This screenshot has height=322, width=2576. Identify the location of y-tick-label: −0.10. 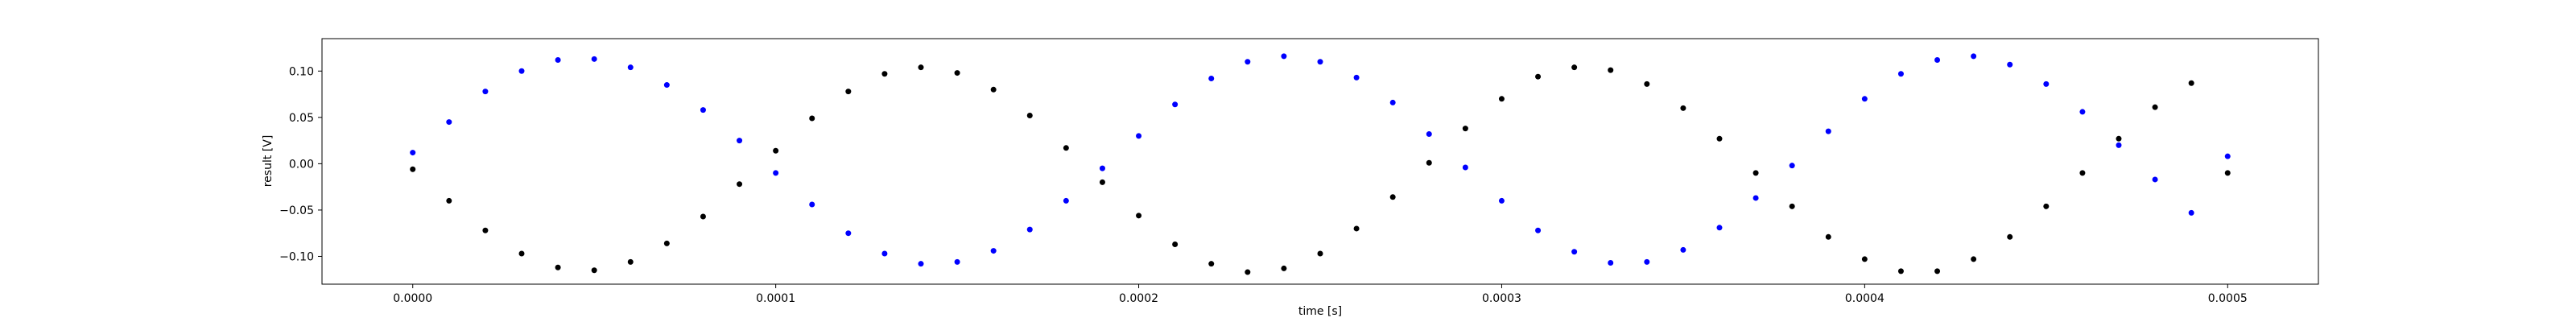
(296, 256).